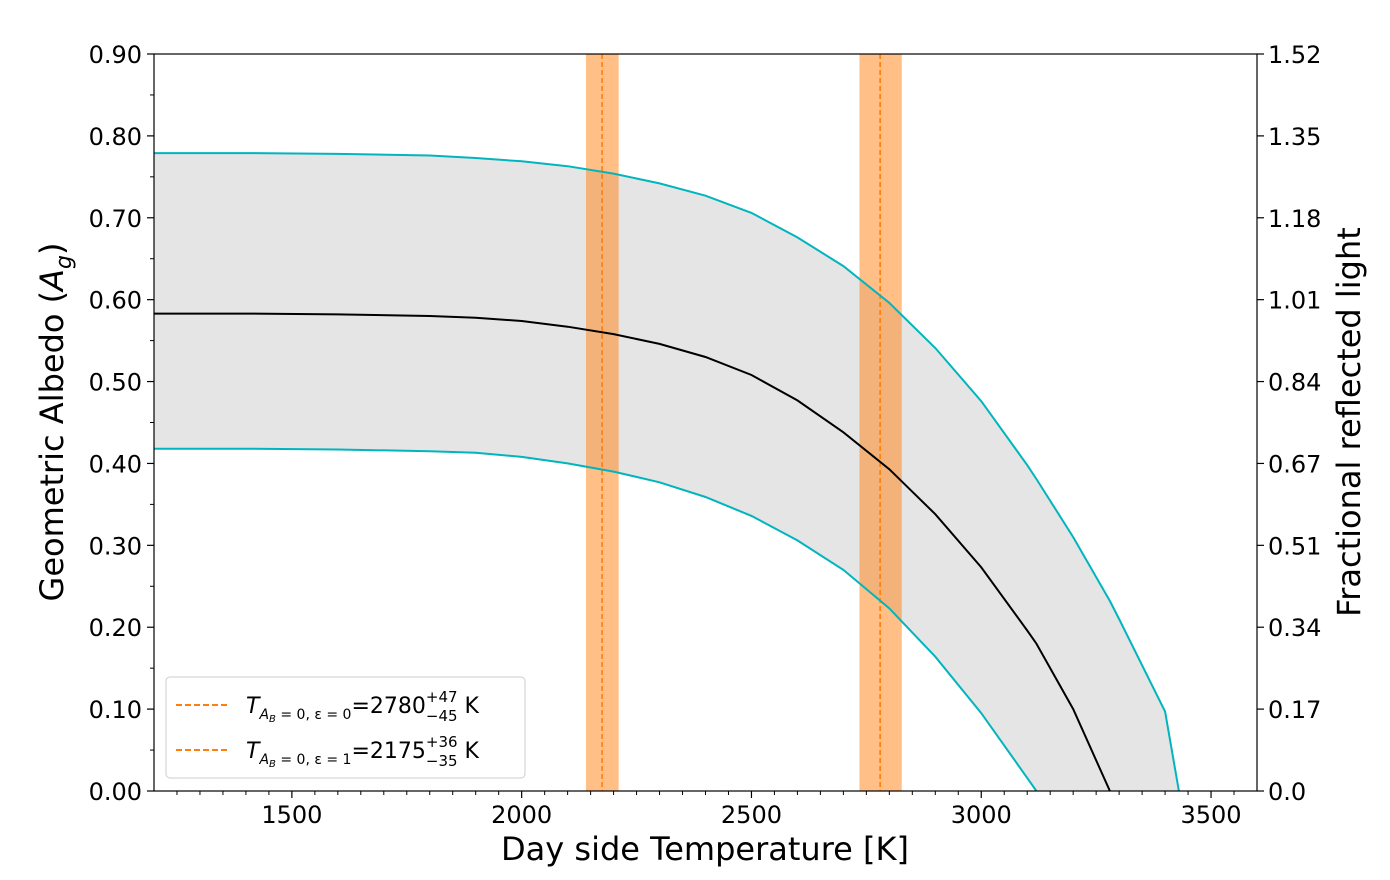 Image resolution: width=1390 pixels, height=880 pixels. Describe the element at coordinates (1294, 710) in the screenshot. I see `y-right-tick-label: 0.17` at that location.